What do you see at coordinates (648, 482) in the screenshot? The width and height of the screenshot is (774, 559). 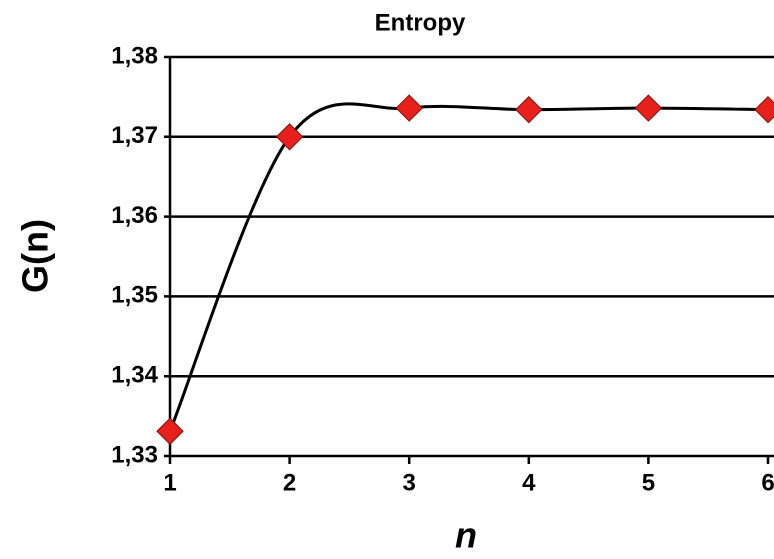 I see `x-tick-label: 5` at bounding box center [648, 482].